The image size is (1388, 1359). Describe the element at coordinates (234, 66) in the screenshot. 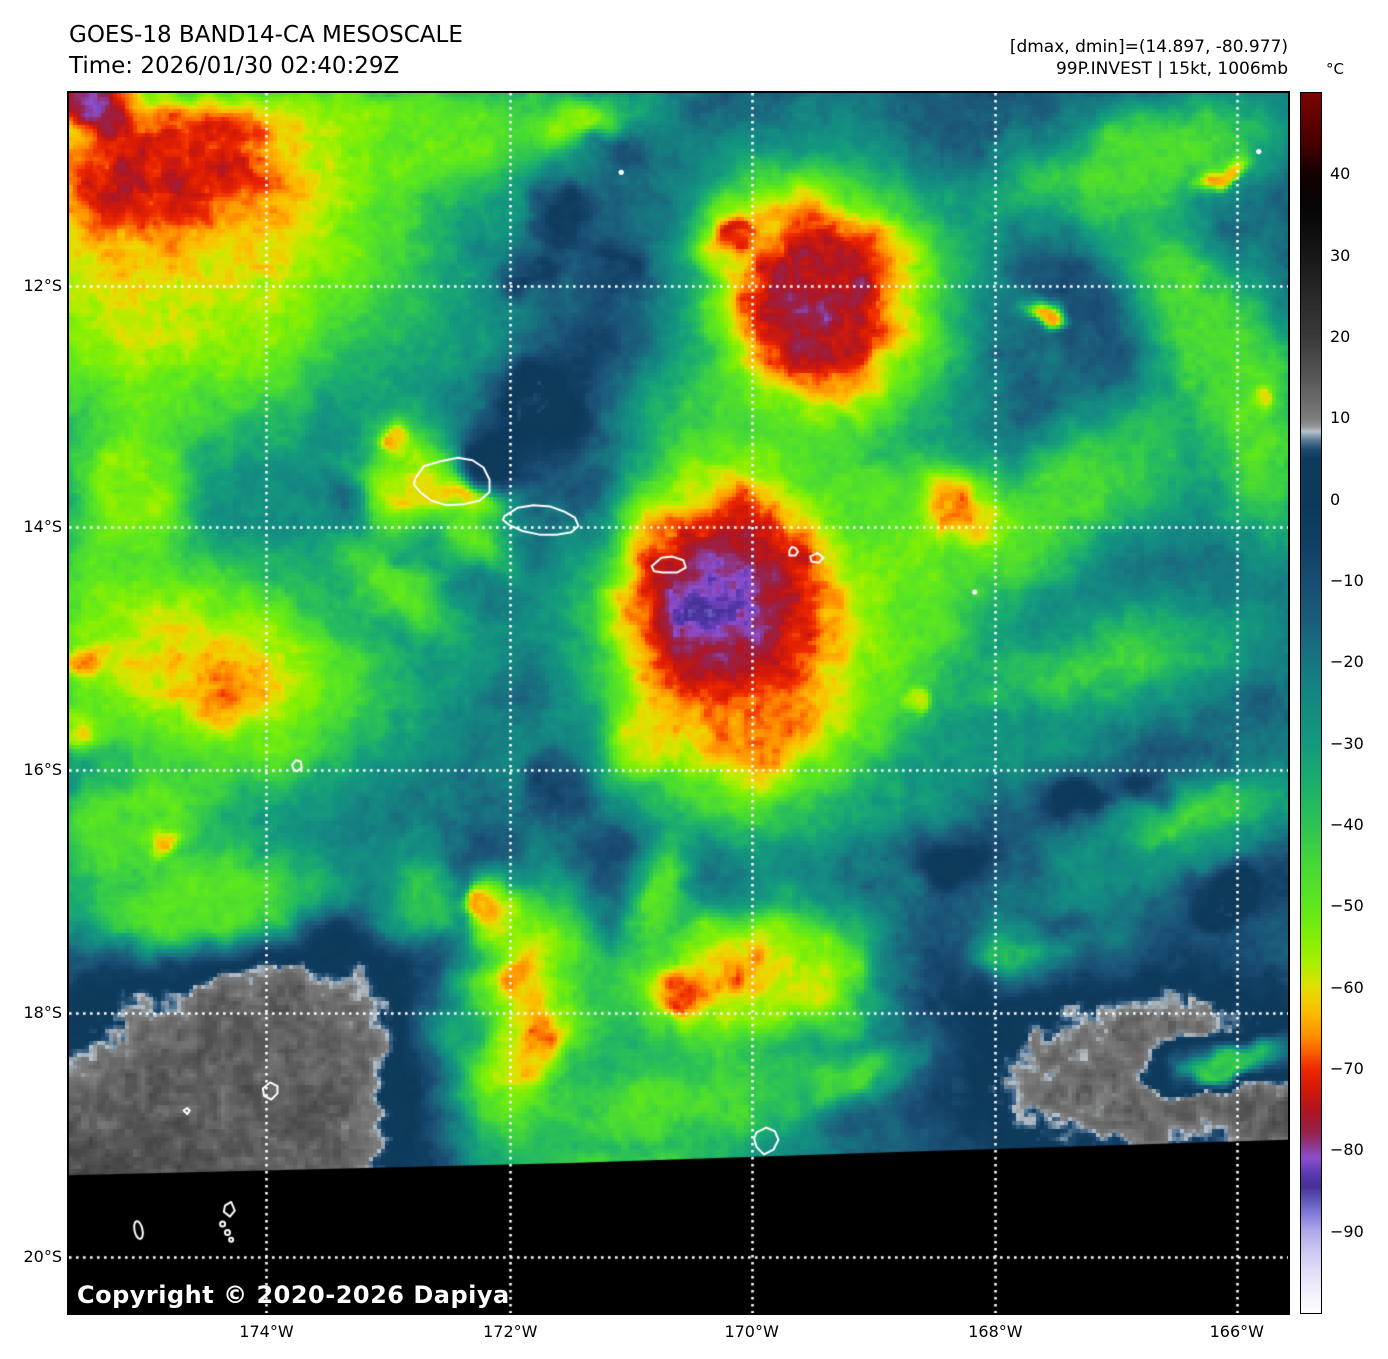

I see `product-time-line: Time: 2026/01/30 02:40:29Z` at that location.